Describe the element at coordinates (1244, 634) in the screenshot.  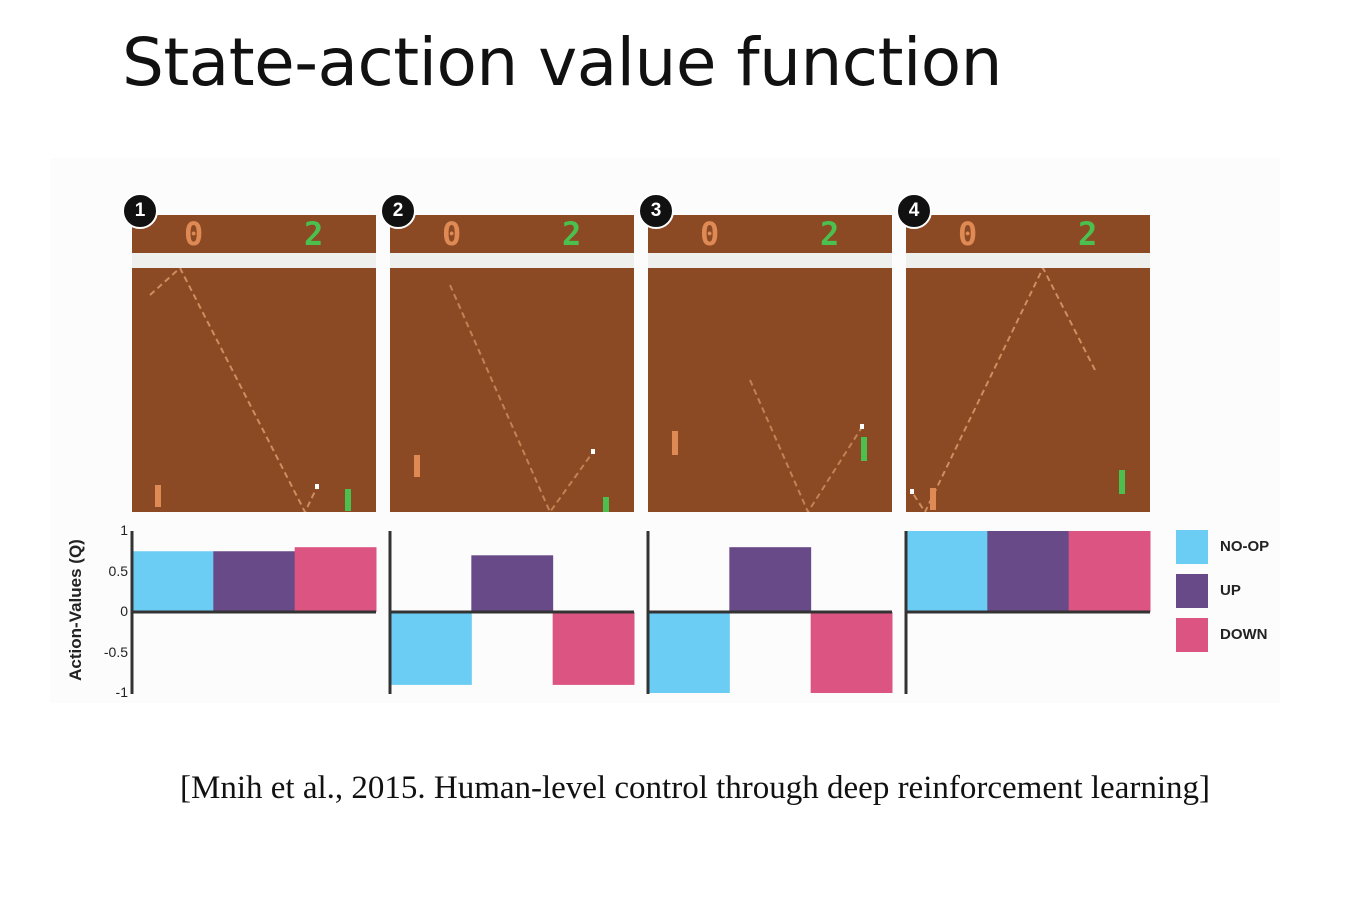
I see `legend-label: DOWN` at that location.